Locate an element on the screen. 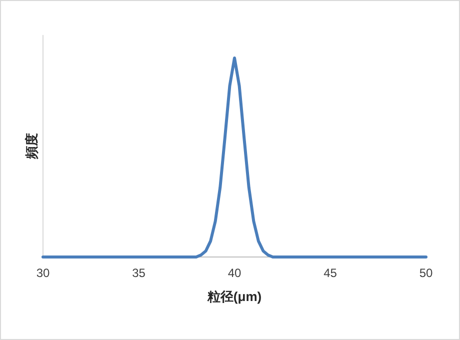  x-axis-title: 粒径(μm) is located at coordinates (234, 296).